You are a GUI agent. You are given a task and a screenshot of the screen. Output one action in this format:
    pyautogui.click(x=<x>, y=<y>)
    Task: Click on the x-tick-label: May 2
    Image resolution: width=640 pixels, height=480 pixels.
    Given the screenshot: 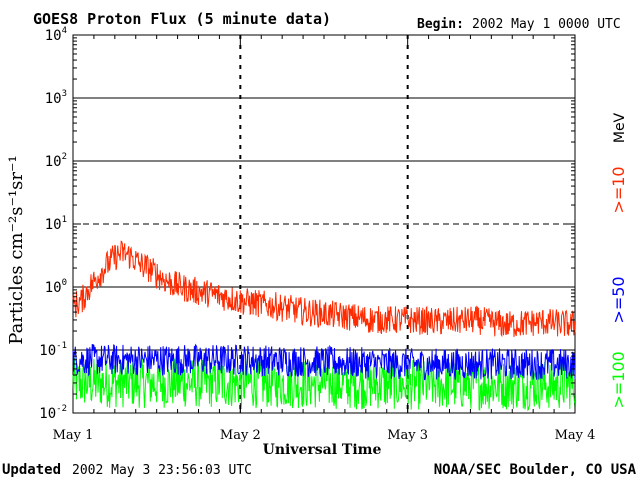 What is the action you would take?
    pyautogui.click(x=240, y=435)
    